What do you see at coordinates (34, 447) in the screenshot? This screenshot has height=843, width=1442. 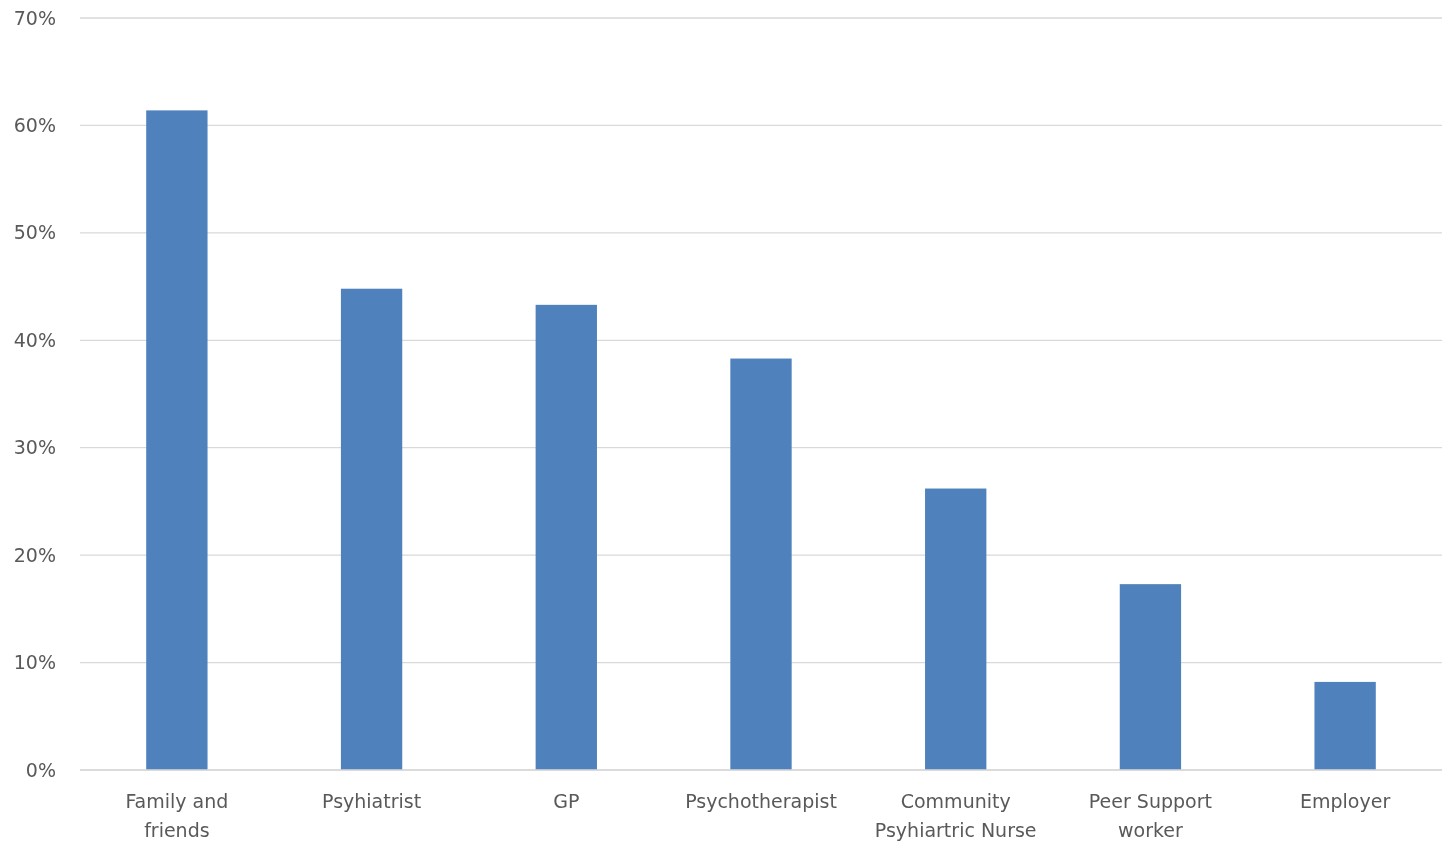 I see `y-tick-label: 30%` at bounding box center [34, 447].